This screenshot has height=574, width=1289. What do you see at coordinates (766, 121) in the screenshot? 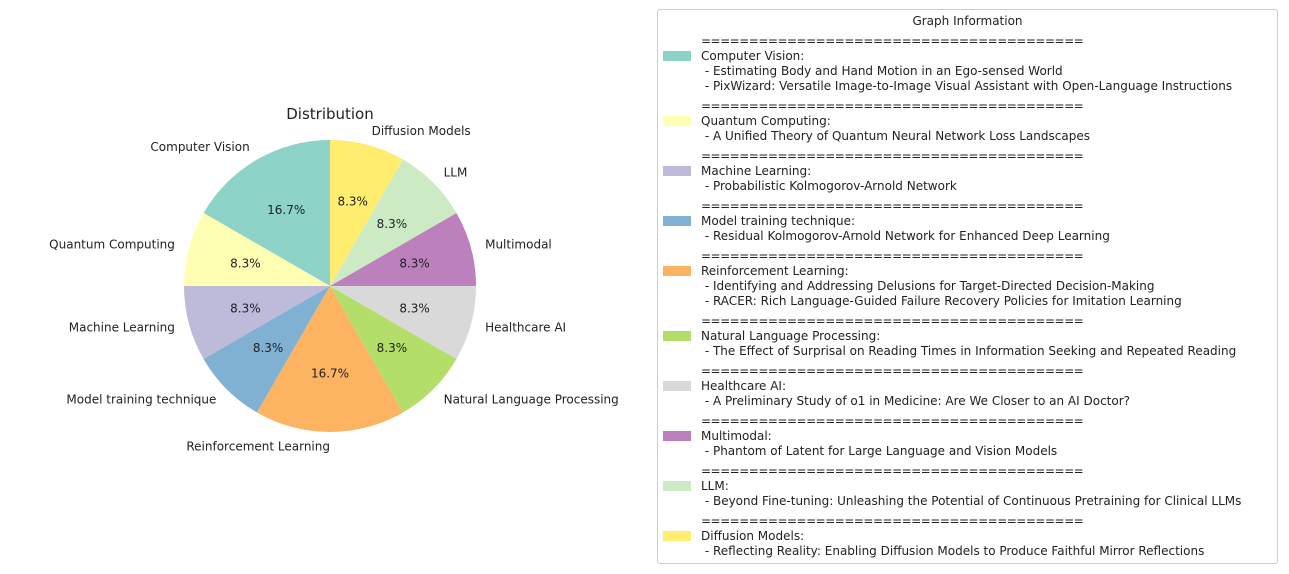
I see `legend-category: Quantum Computing:` at bounding box center [766, 121].